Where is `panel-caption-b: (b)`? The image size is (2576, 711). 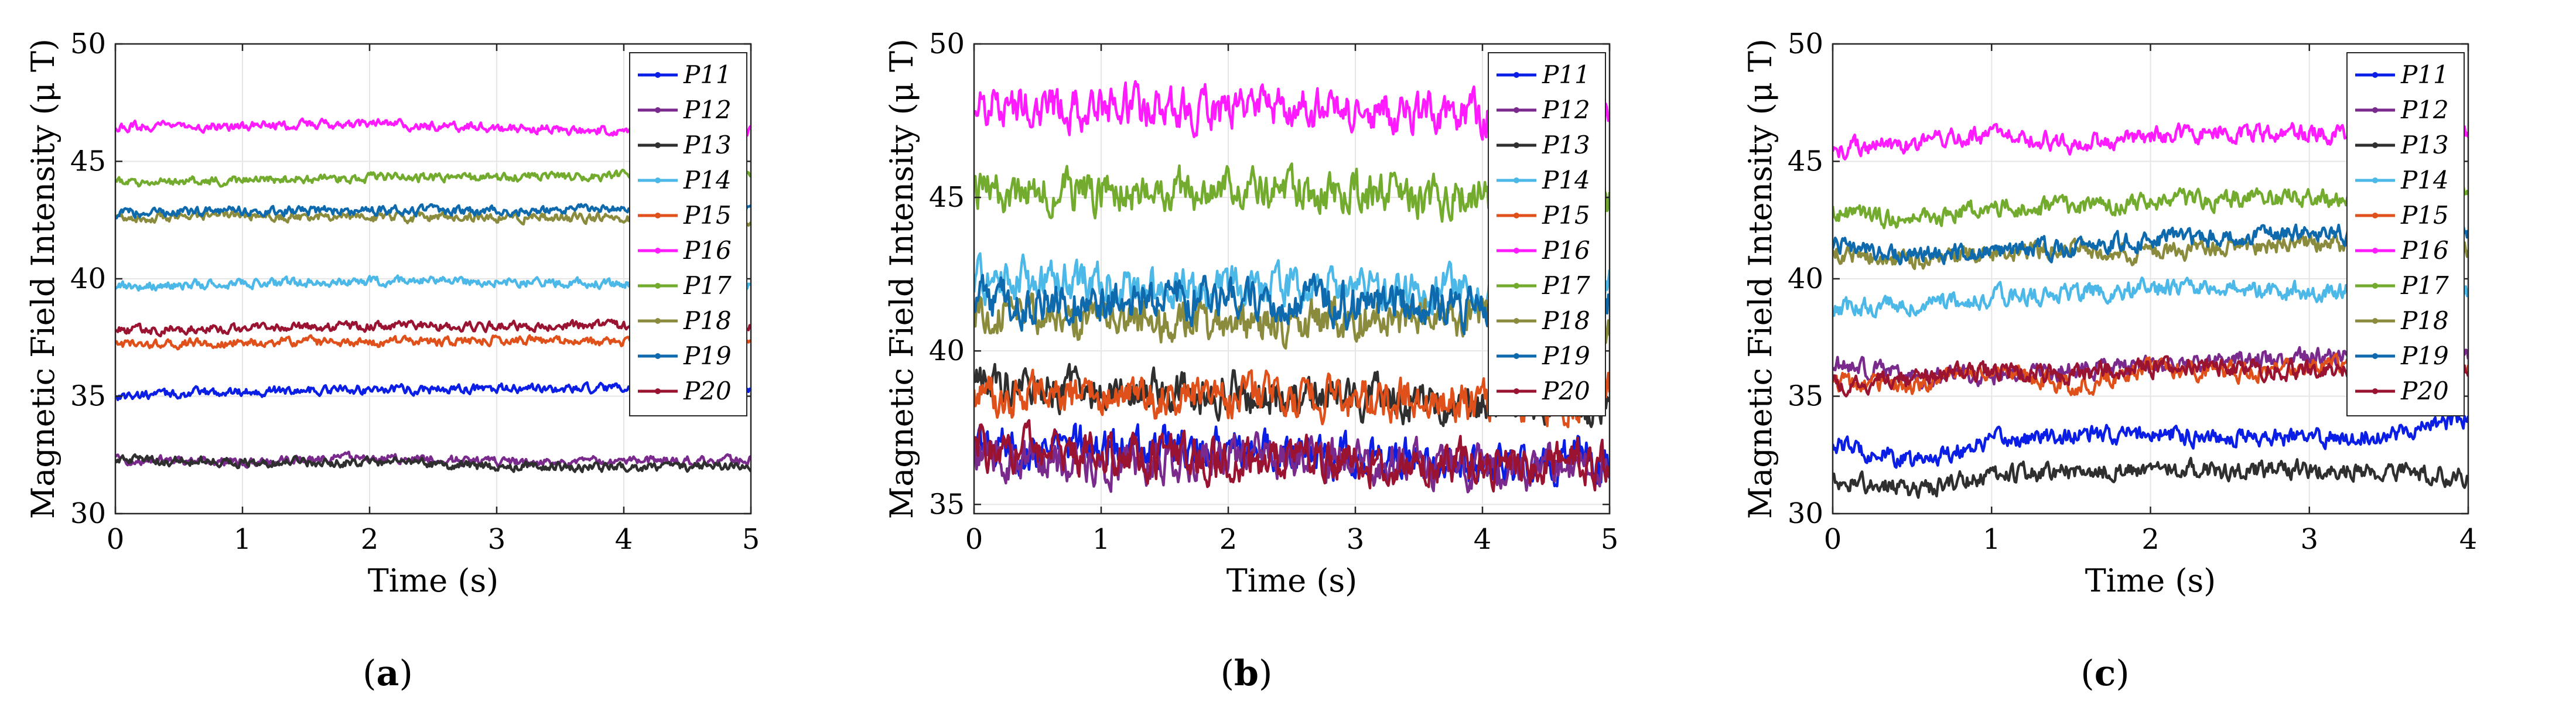
panel-caption-b: (b) is located at coordinates (1247, 673).